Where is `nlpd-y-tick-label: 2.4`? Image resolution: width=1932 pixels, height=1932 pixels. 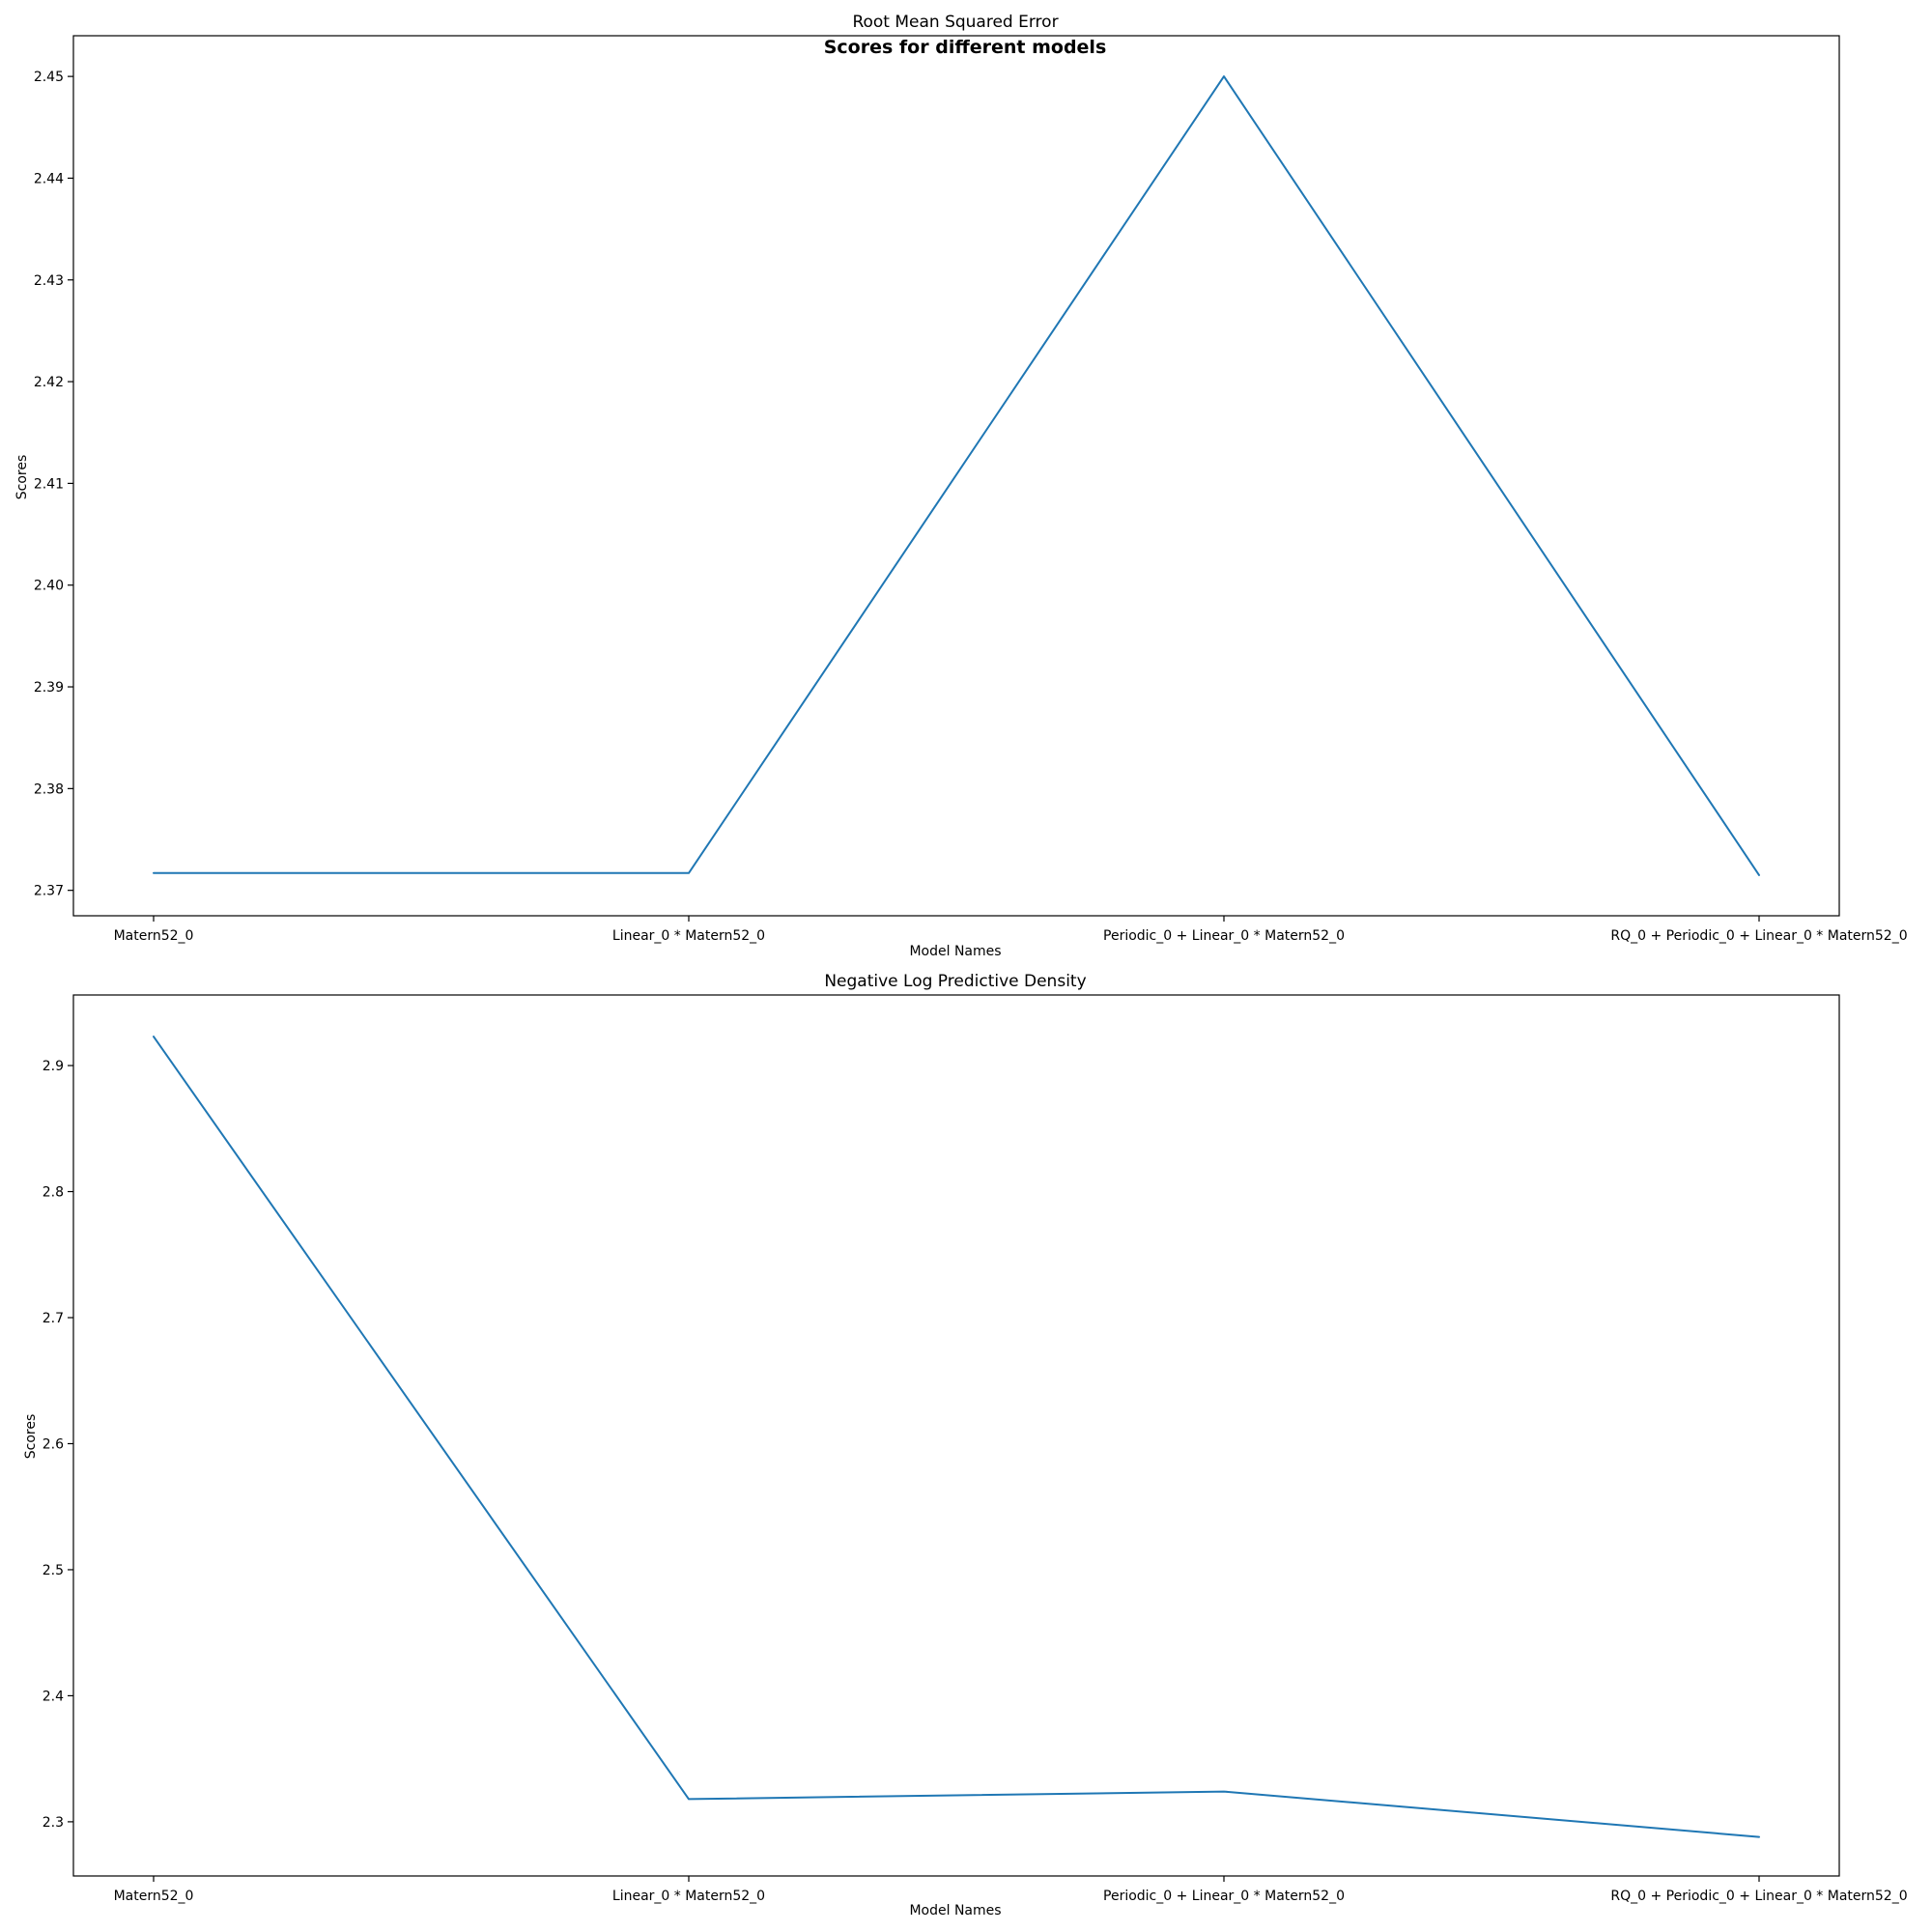 nlpd-y-tick-label: 2.4 is located at coordinates (53, 1696).